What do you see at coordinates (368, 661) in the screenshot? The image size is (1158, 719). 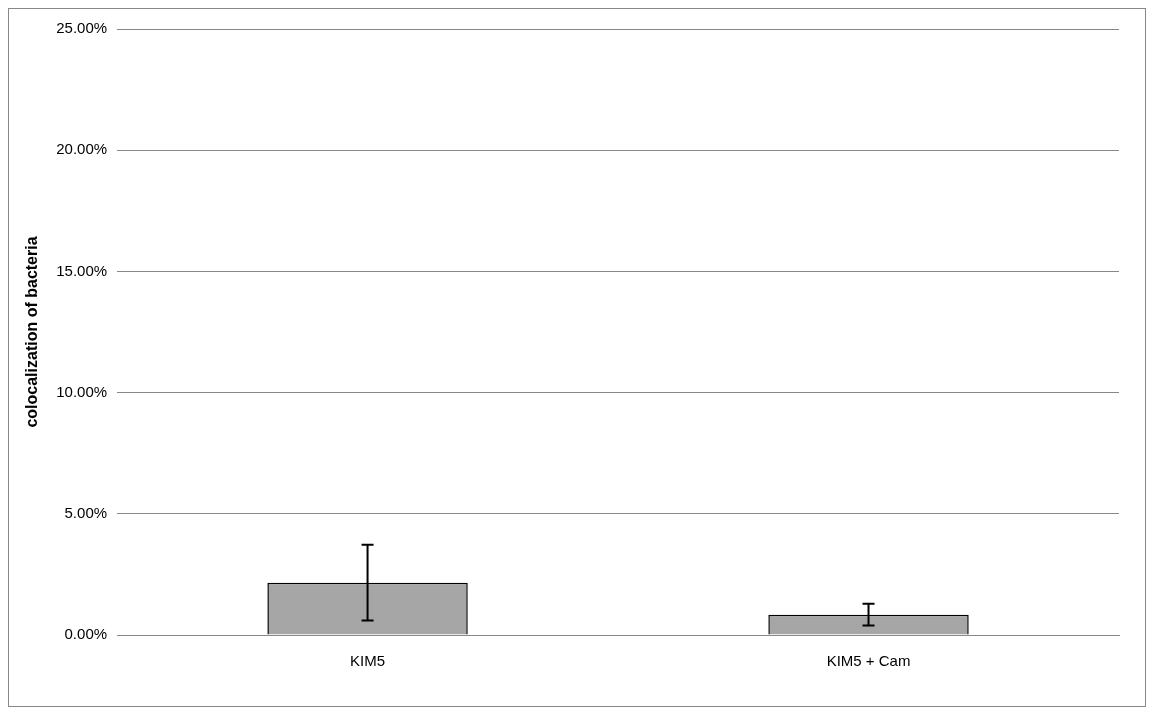 I see `x-tick-label: KIM5` at bounding box center [368, 661].